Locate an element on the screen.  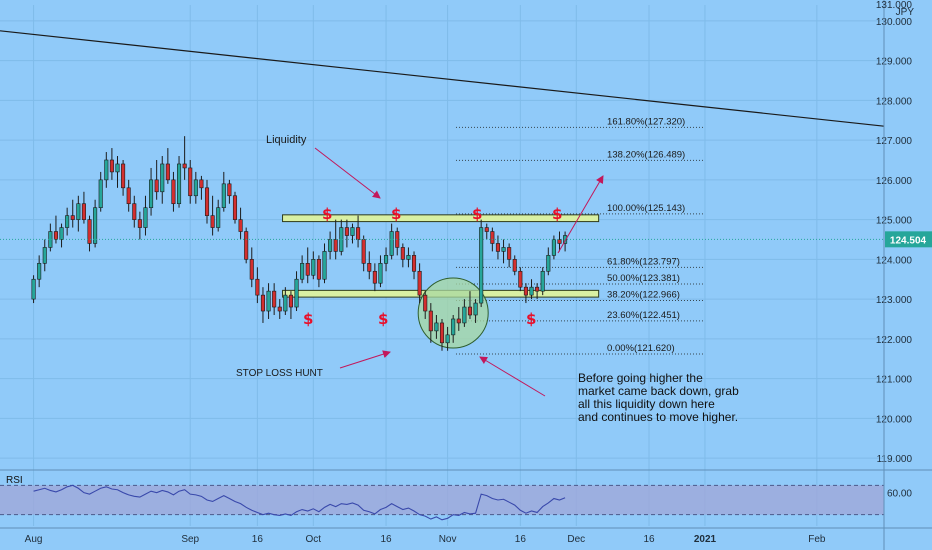
fib-label: 138.20%(126.489) is located at coordinates (646, 154).